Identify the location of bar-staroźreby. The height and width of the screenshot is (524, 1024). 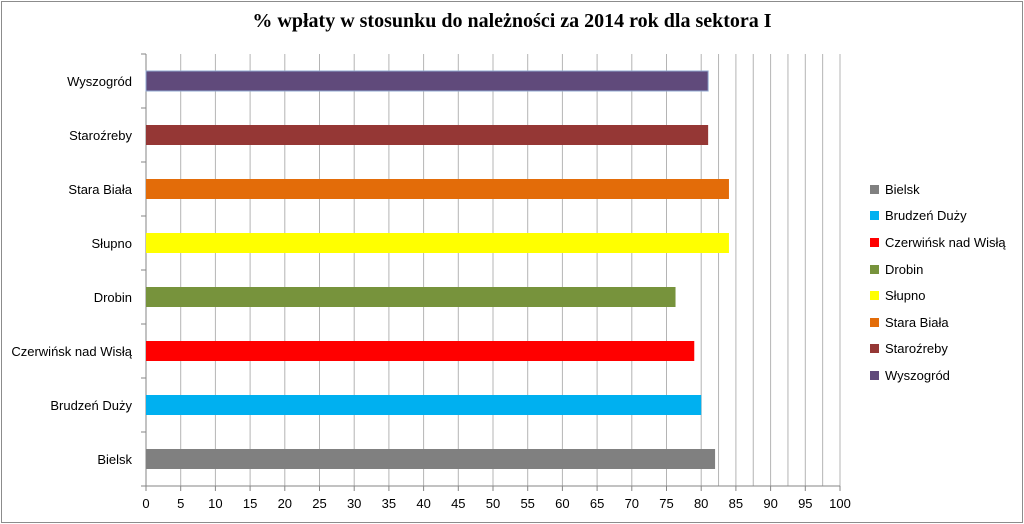
(427, 135).